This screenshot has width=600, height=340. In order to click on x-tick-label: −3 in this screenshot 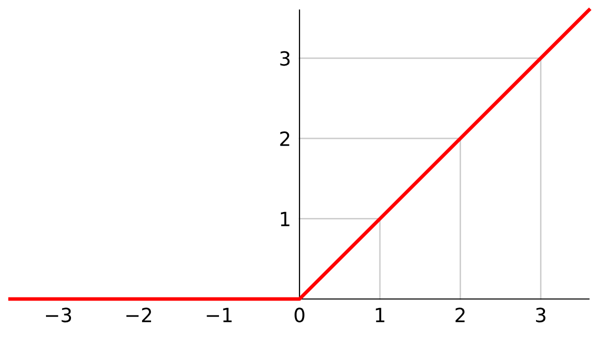, I will do `click(59, 315)`.